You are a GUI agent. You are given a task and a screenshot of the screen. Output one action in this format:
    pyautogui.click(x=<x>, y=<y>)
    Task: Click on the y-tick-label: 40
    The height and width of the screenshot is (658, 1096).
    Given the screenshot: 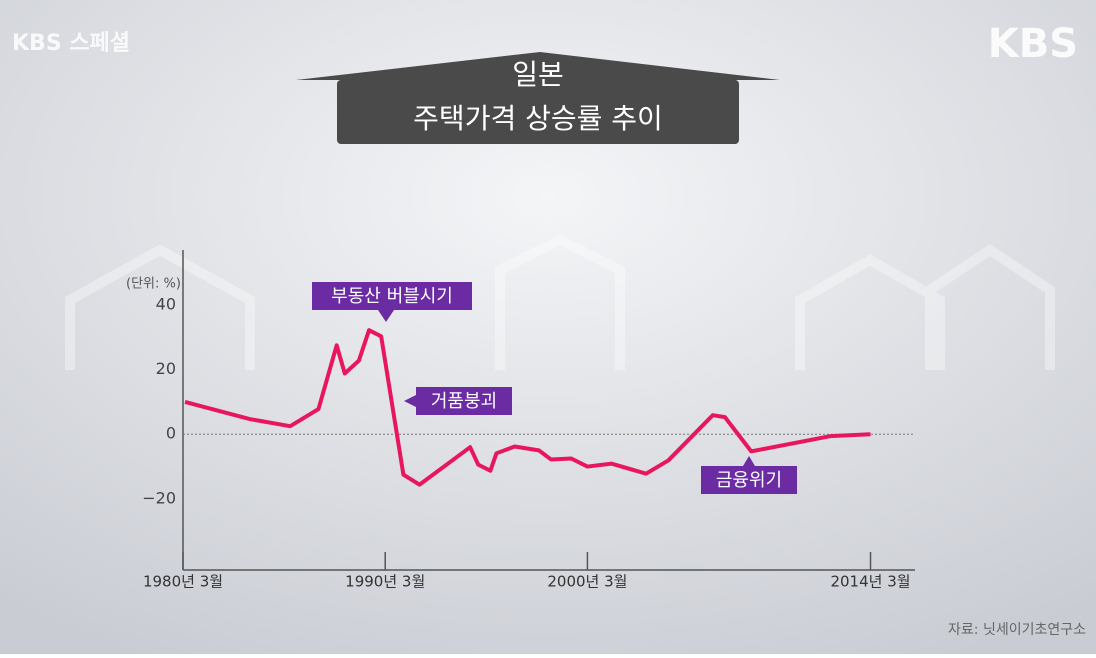 What is the action you would take?
    pyautogui.click(x=166, y=303)
    